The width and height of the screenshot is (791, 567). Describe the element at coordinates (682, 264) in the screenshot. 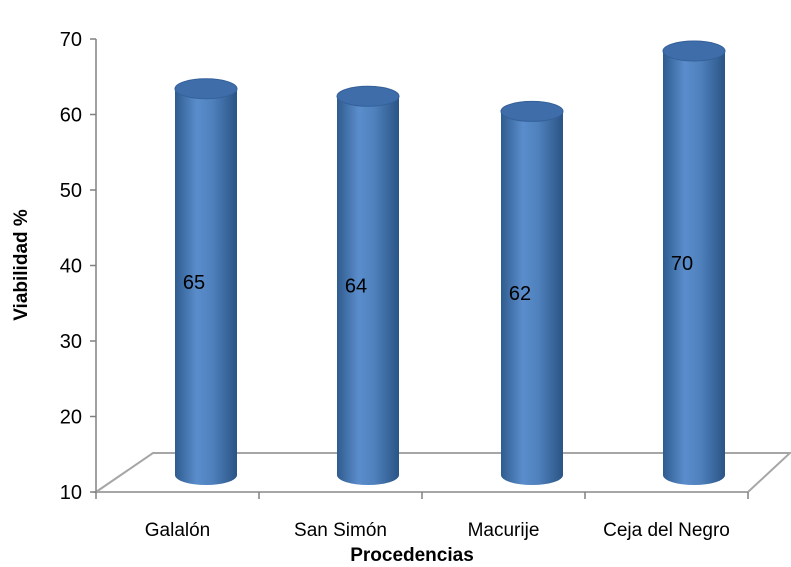

I see `data-label: 70` at that location.